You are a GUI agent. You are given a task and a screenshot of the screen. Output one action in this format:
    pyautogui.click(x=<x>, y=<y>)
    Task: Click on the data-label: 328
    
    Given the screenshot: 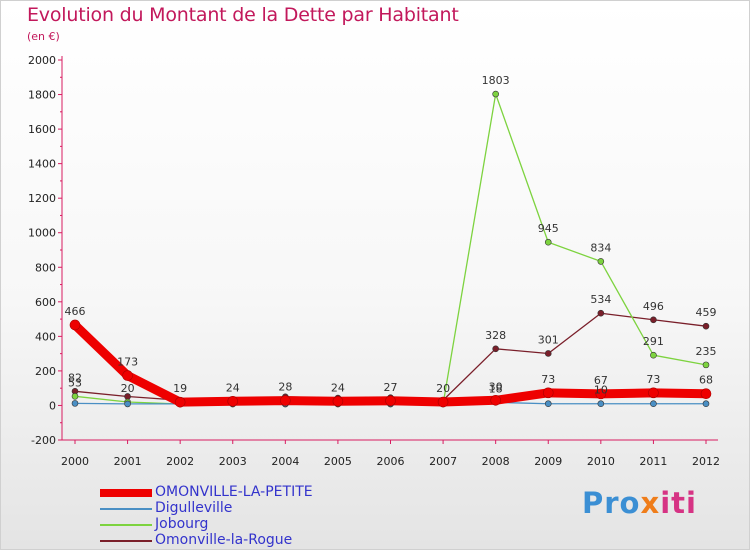 What is the action you would take?
    pyautogui.click(x=495, y=335)
    